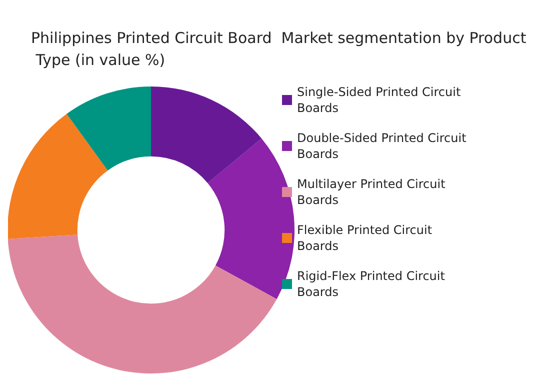  I want to click on legend-label: Single-Sided Printed Circuit Boards, so click(380, 100).